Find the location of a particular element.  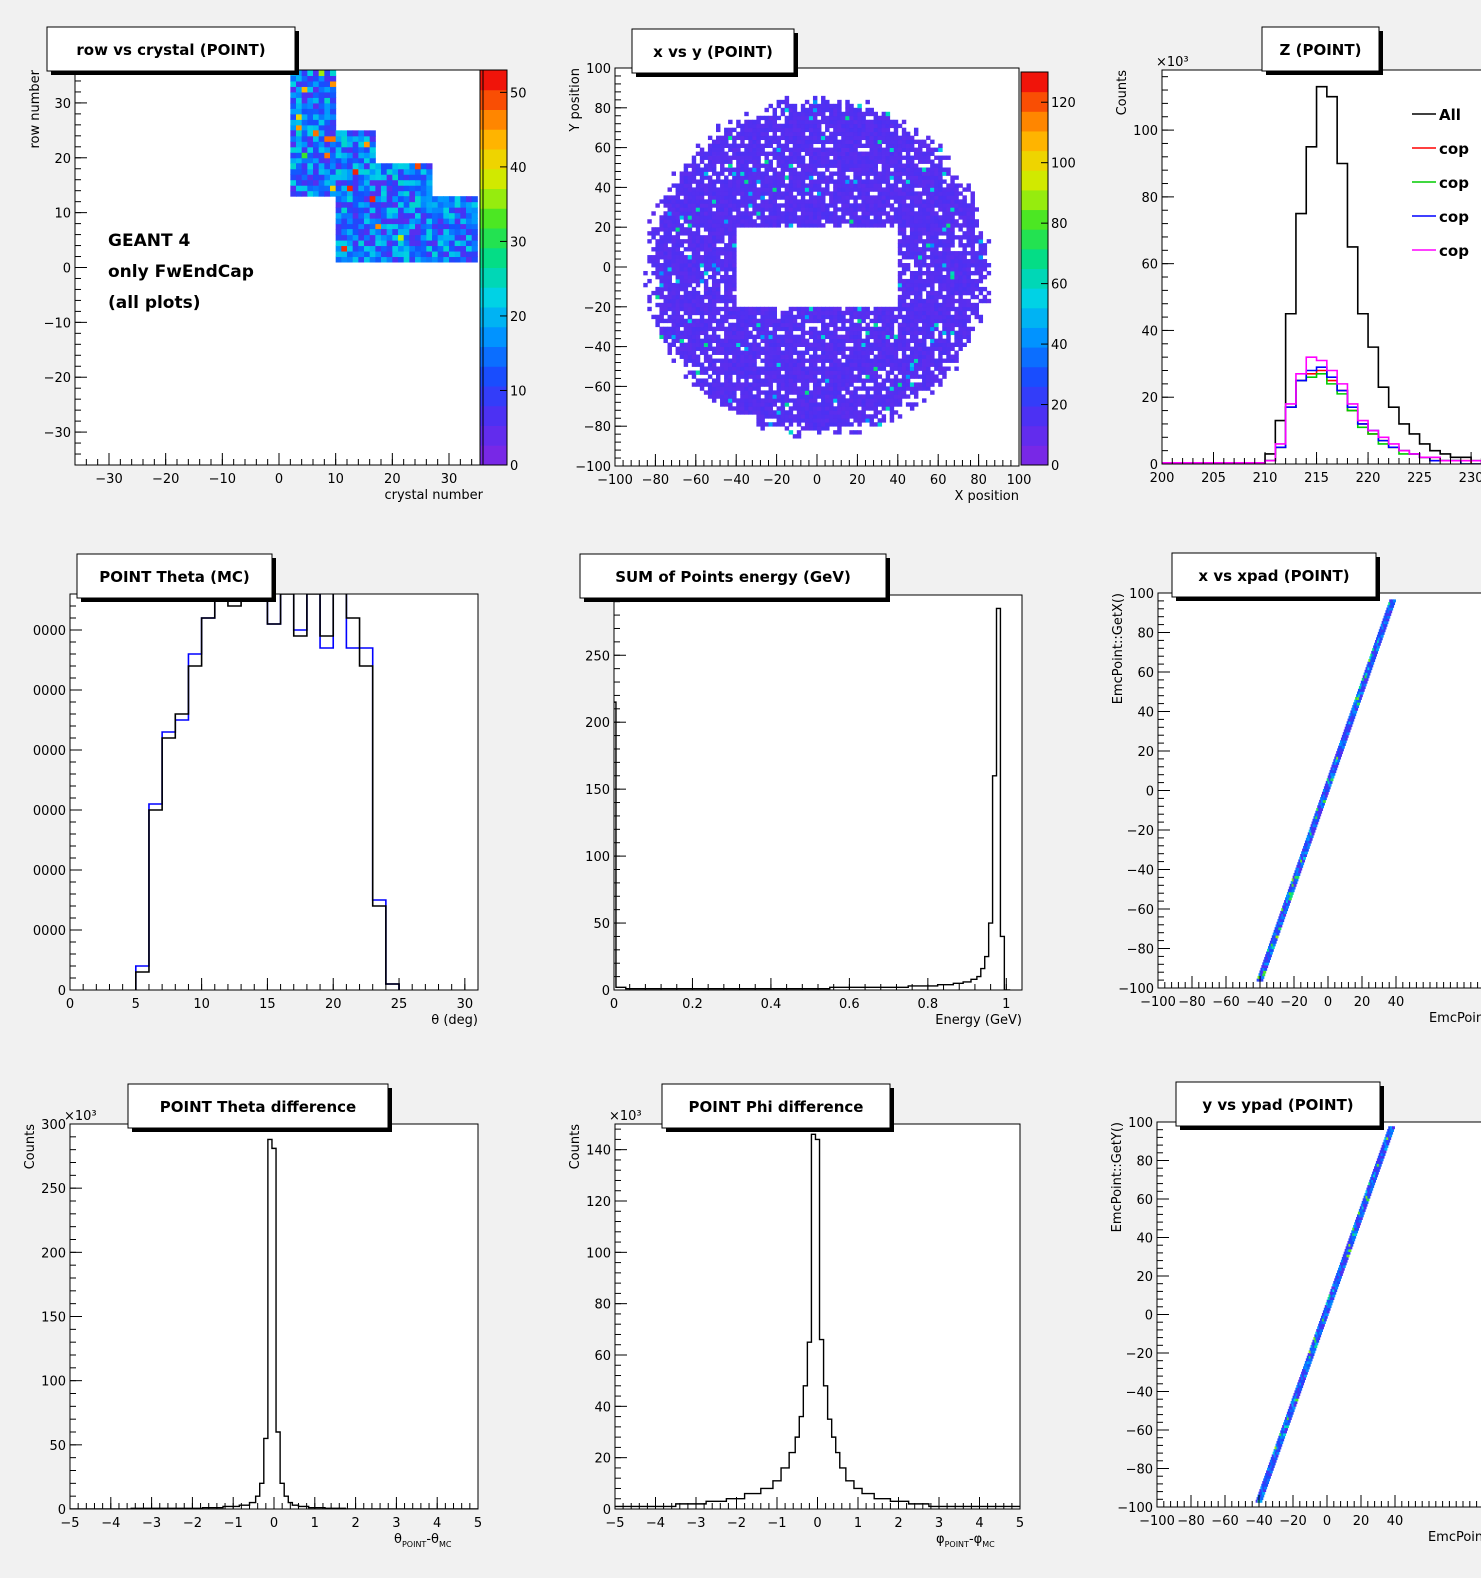

y-axis-label: row number is located at coordinates (35, 108).